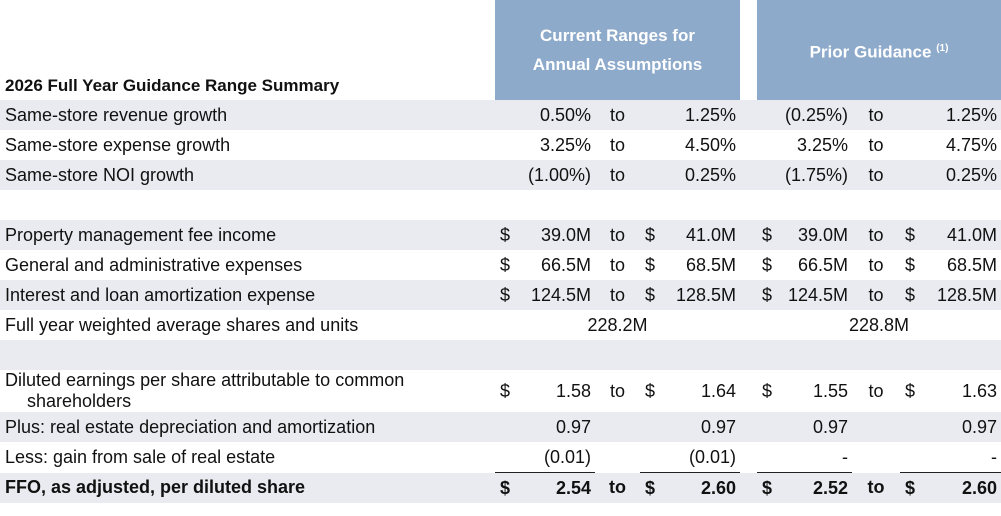 The width and height of the screenshot is (1001, 516). Describe the element at coordinates (960, 457) in the screenshot. I see `high-value: -` at that location.